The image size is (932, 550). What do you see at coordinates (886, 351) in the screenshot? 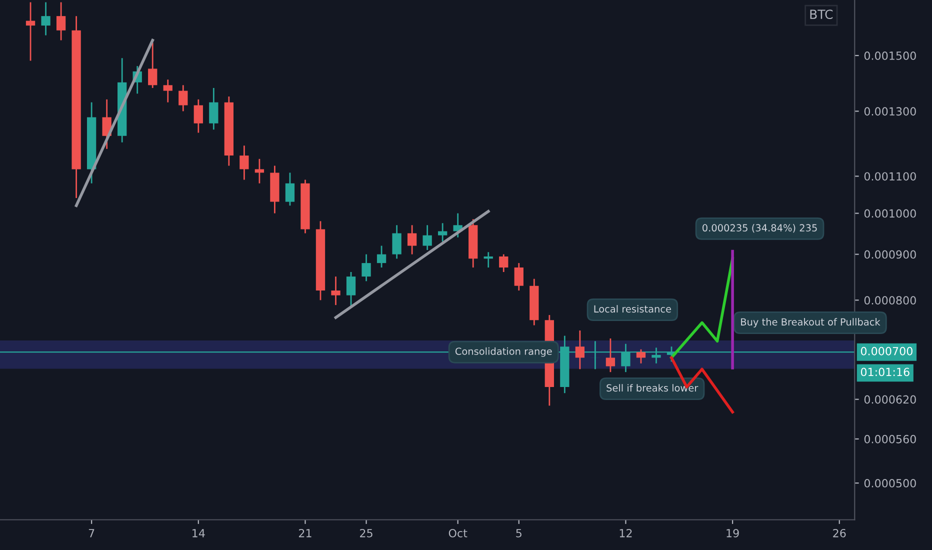
I see `ref-line-label: 0.000700` at bounding box center [886, 351].